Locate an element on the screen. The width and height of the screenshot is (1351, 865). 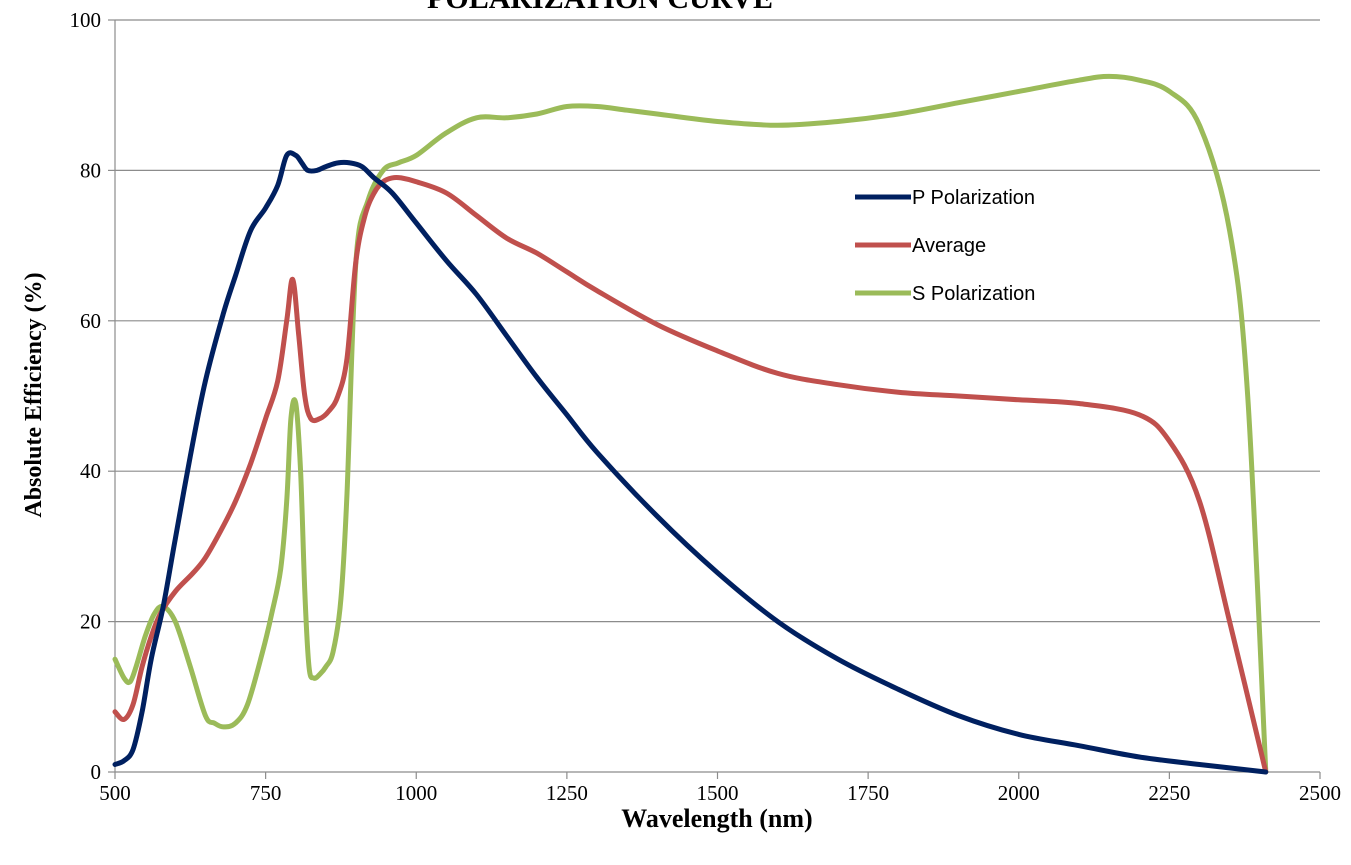
legend-label-p-polarization: P Polarization is located at coordinates (973, 198).